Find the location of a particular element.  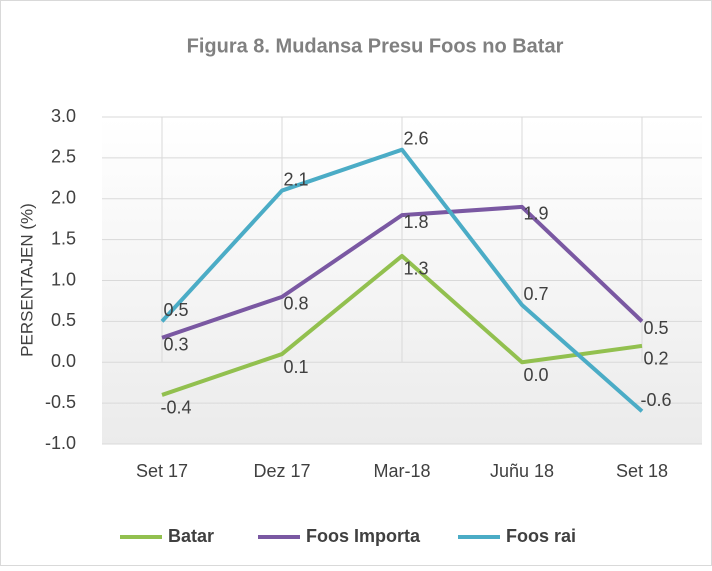

data-label: 1.8 is located at coordinates (415, 222).